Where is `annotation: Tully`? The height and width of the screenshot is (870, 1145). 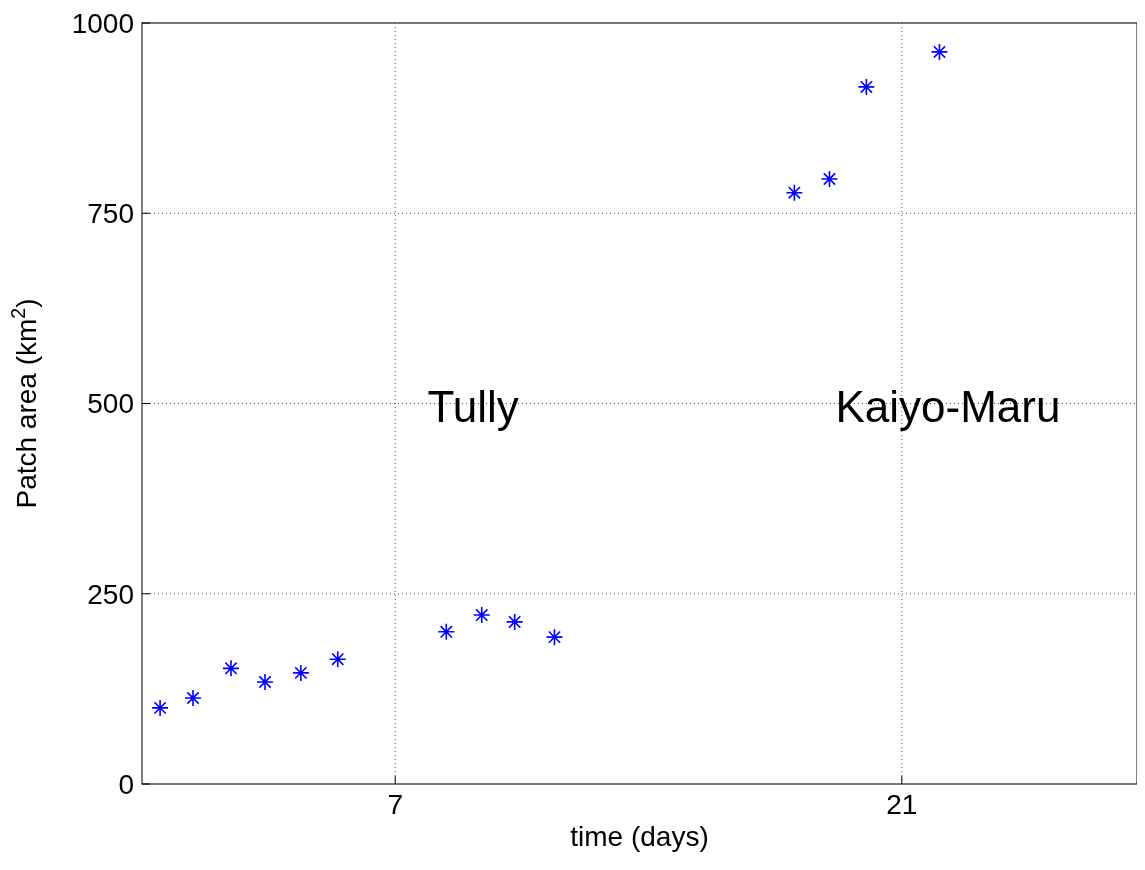 annotation: Tully is located at coordinates (473, 406).